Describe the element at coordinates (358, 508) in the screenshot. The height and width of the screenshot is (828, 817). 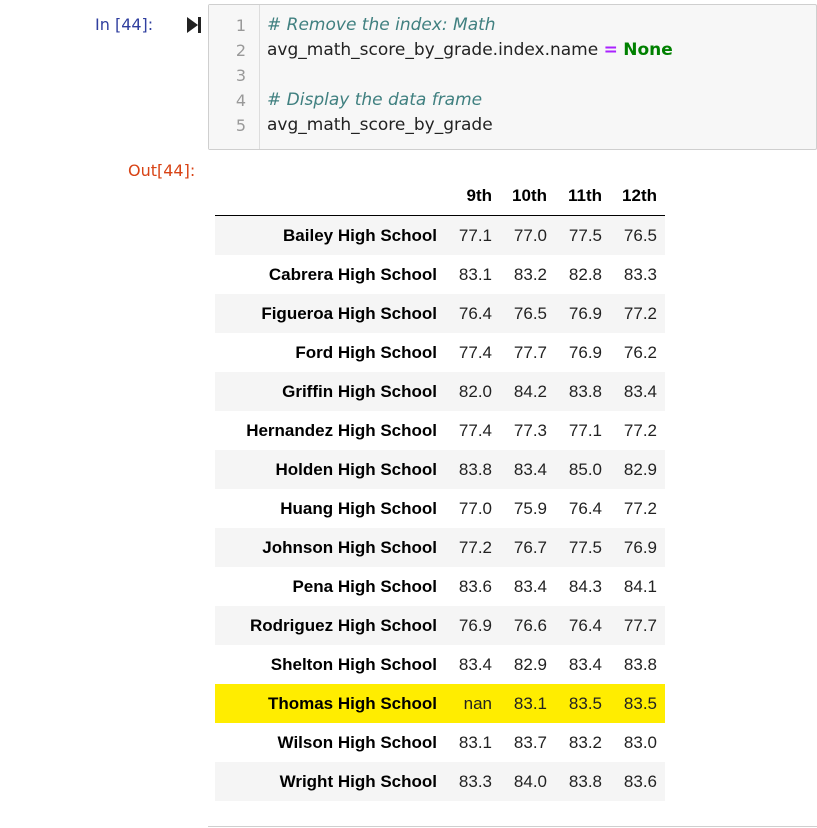
I see `row-index-label: Huang High School` at that location.